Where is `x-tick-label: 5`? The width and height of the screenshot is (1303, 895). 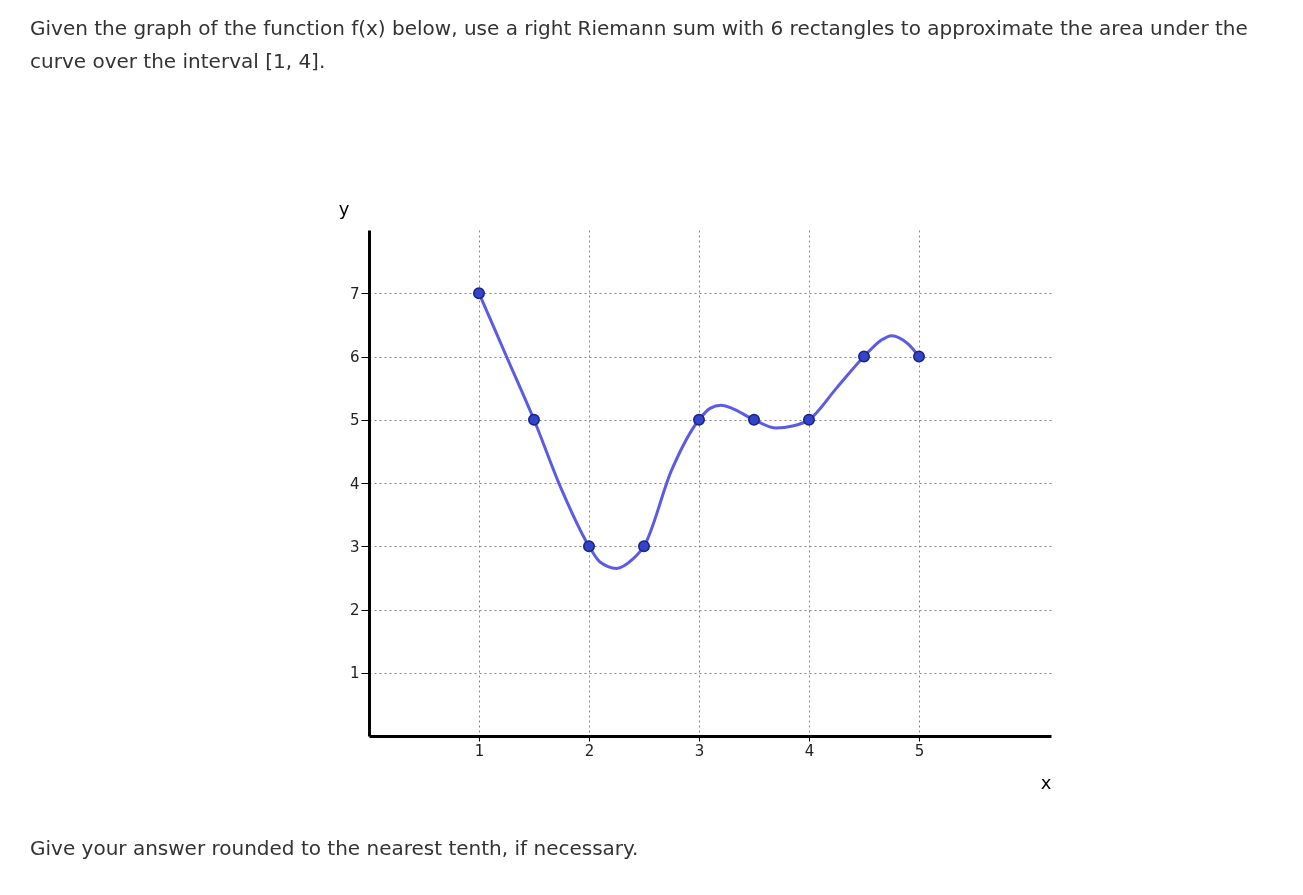
x-tick-label: 5 is located at coordinates (919, 750).